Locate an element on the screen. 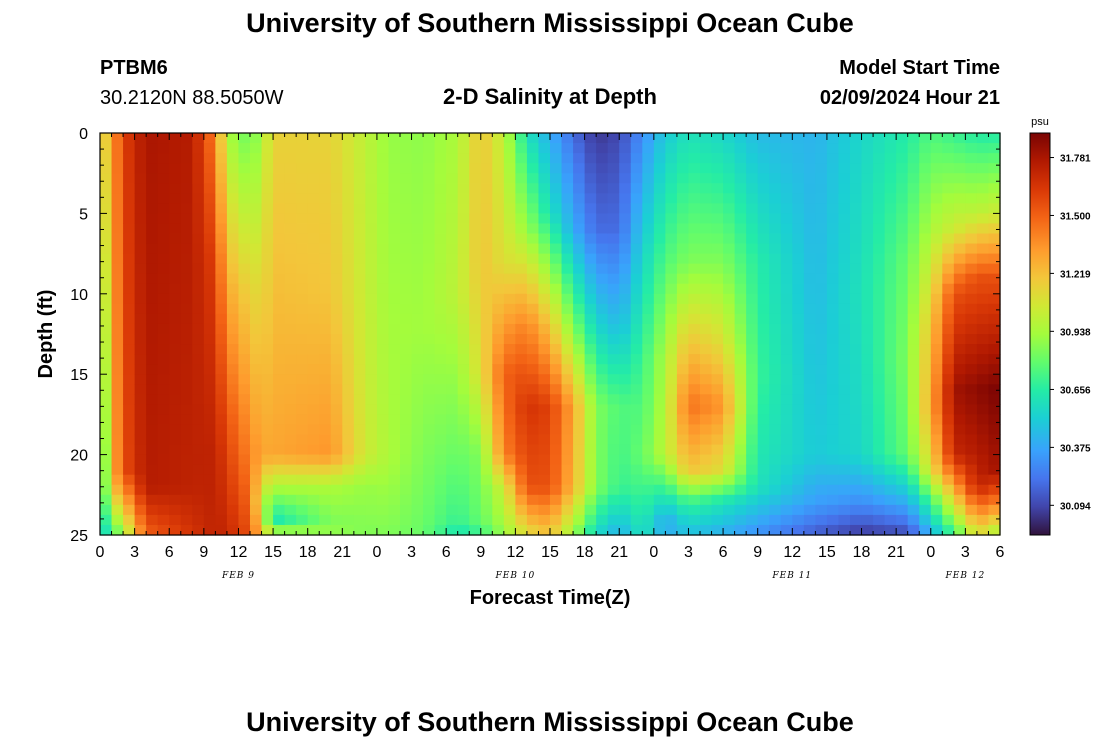 The width and height of the screenshot is (1100, 750). x-tick-label: 6 is located at coordinates (723, 552).